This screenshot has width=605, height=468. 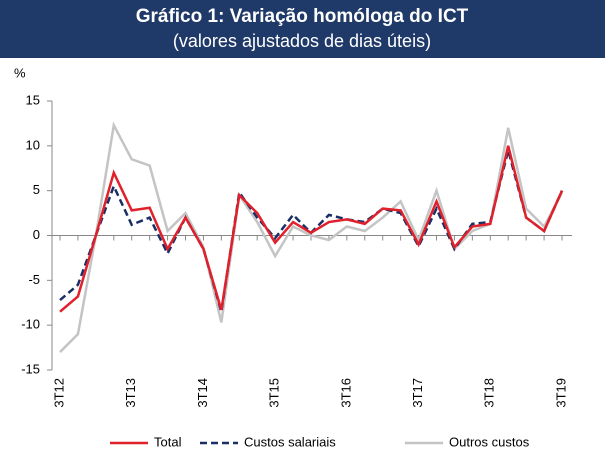 I want to click on y-axis-label: %, so click(x=20, y=72).